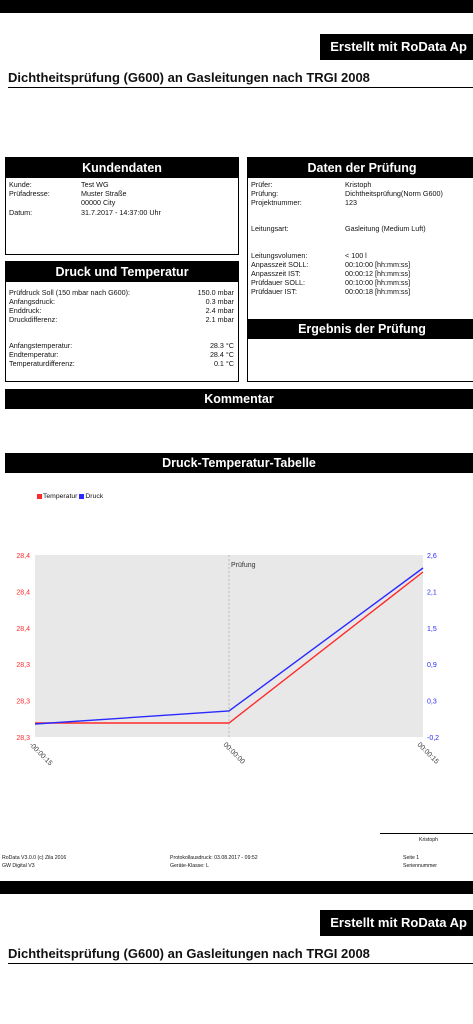 This screenshot has width=473, height=1024. What do you see at coordinates (262, 184) in the screenshot?
I see `pruefer-label: Prüfer:` at bounding box center [262, 184].